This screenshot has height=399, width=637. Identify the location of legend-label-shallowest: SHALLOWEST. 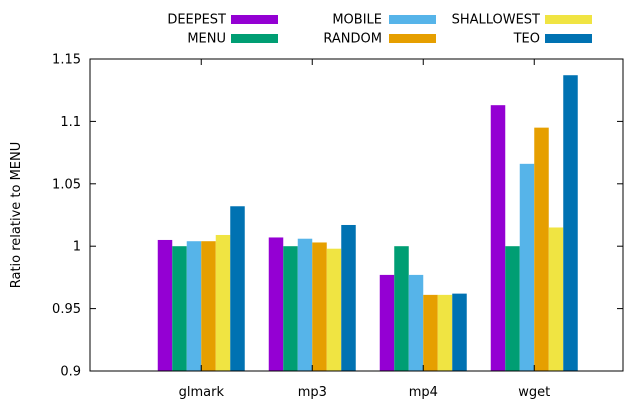
(496, 20).